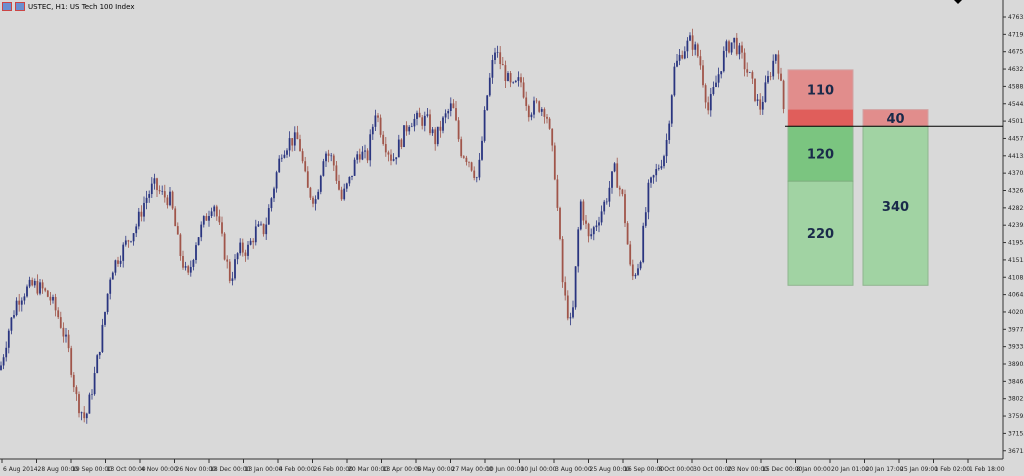  What do you see at coordinates (472, 469) in the screenshot?
I see `time-tick-label: 27 May 00:00` at bounding box center [472, 469].